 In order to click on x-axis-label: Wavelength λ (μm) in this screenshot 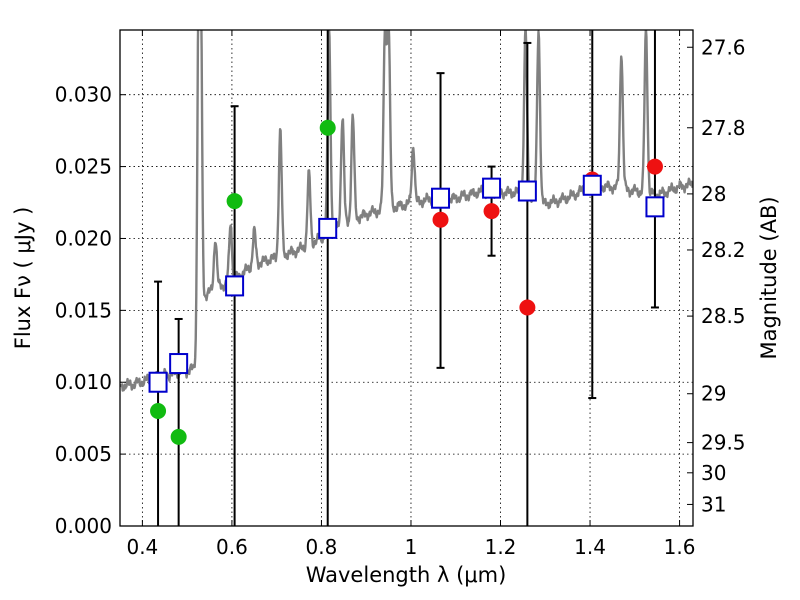, I will do `click(406, 575)`.